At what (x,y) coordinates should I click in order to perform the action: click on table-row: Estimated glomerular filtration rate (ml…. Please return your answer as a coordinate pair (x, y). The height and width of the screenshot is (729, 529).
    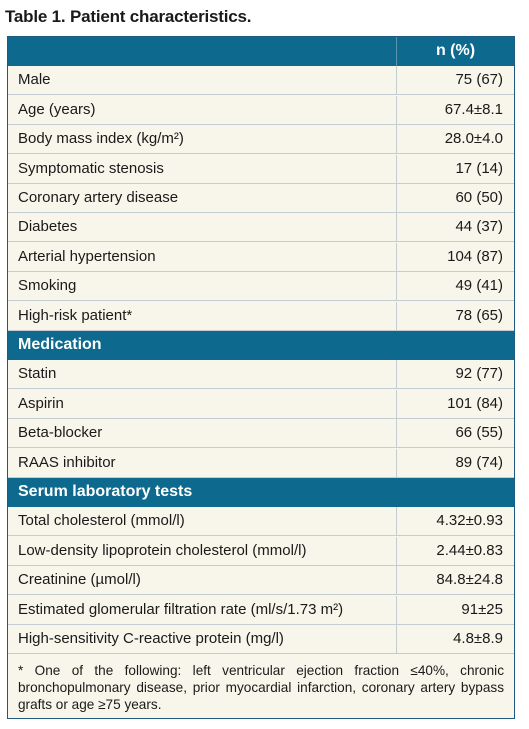
    Looking at the image, I should click on (261, 610).